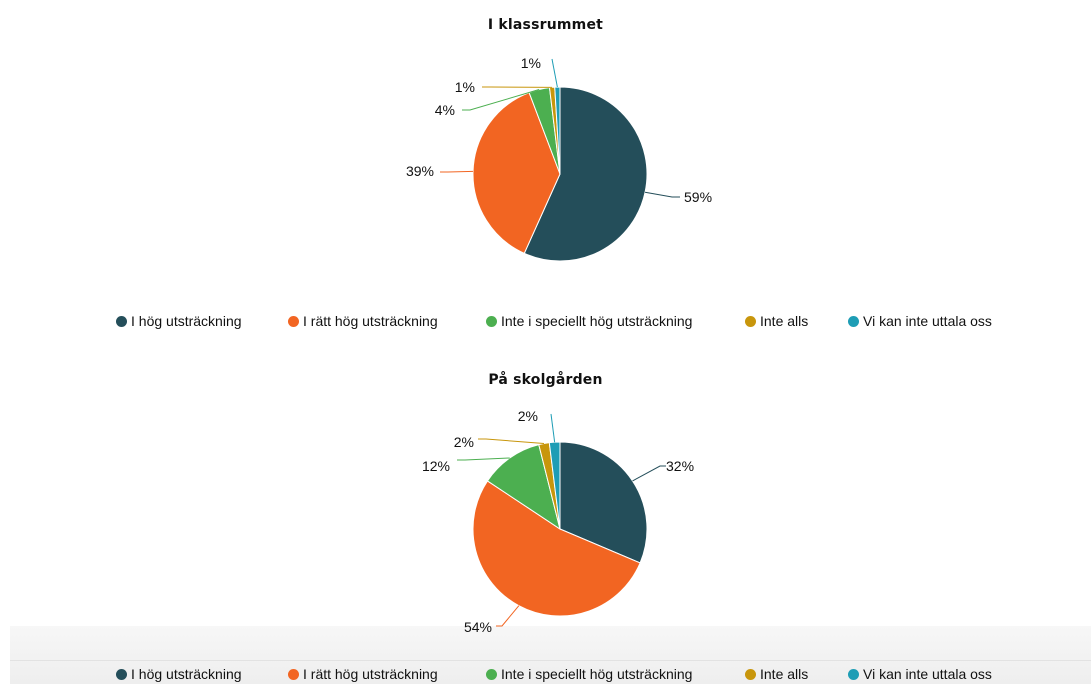  Describe the element at coordinates (420, 171) in the screenshot. I see `data-label: 39%` at that location.